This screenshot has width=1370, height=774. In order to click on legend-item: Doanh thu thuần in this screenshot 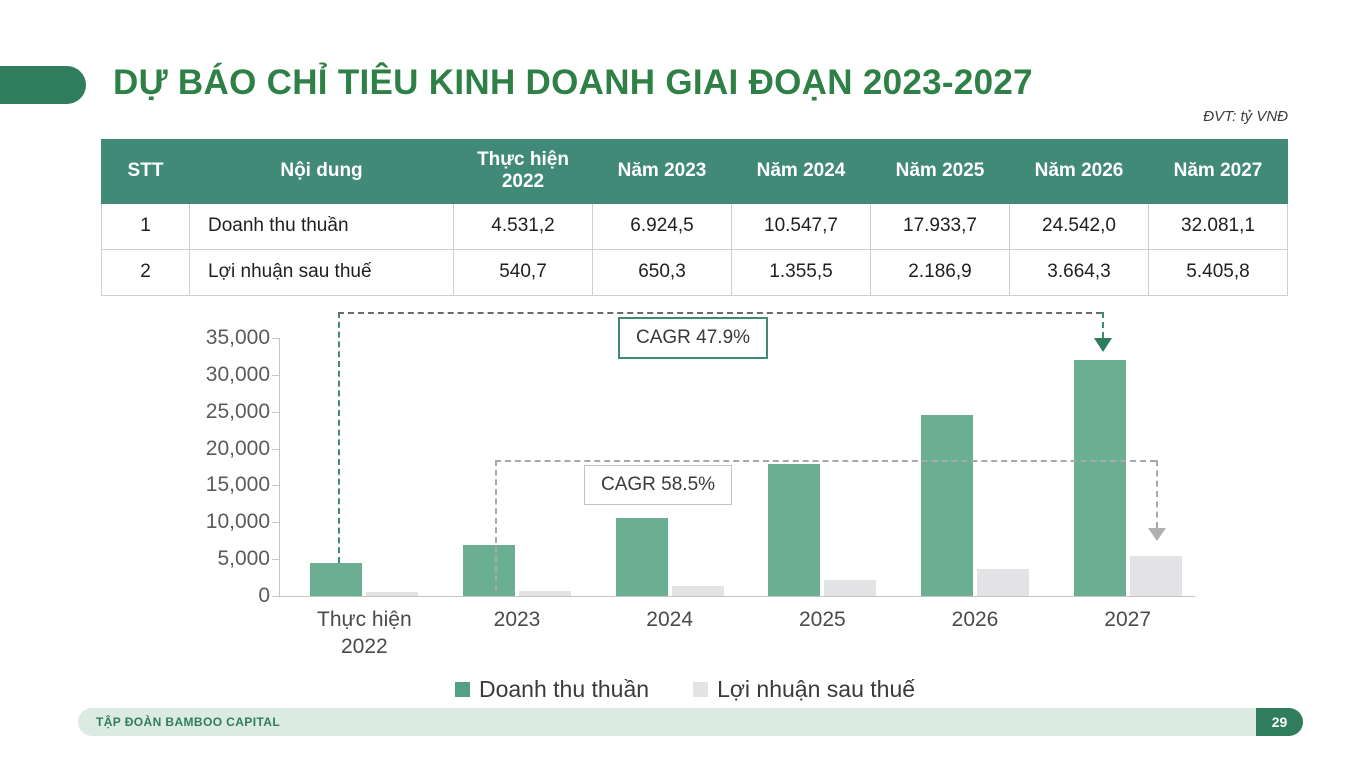, I will do `click(552, 689)`.